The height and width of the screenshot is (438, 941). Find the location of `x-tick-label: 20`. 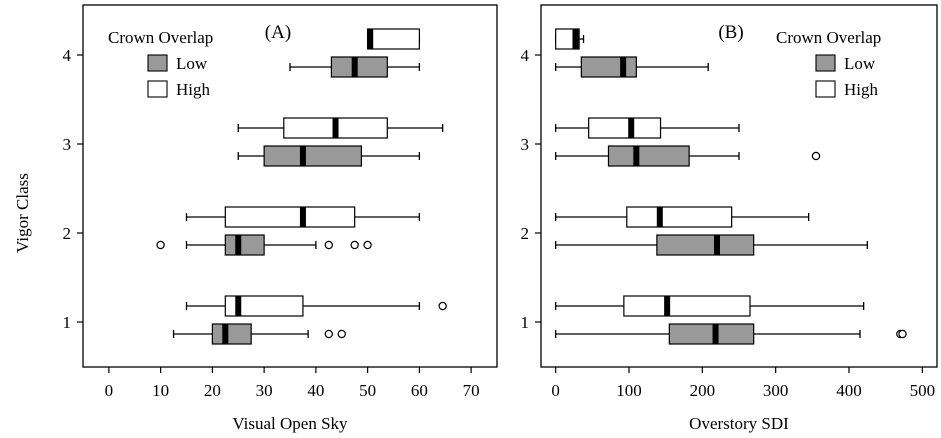

x-tick-label: 20 is located at coordinates (212, 390).